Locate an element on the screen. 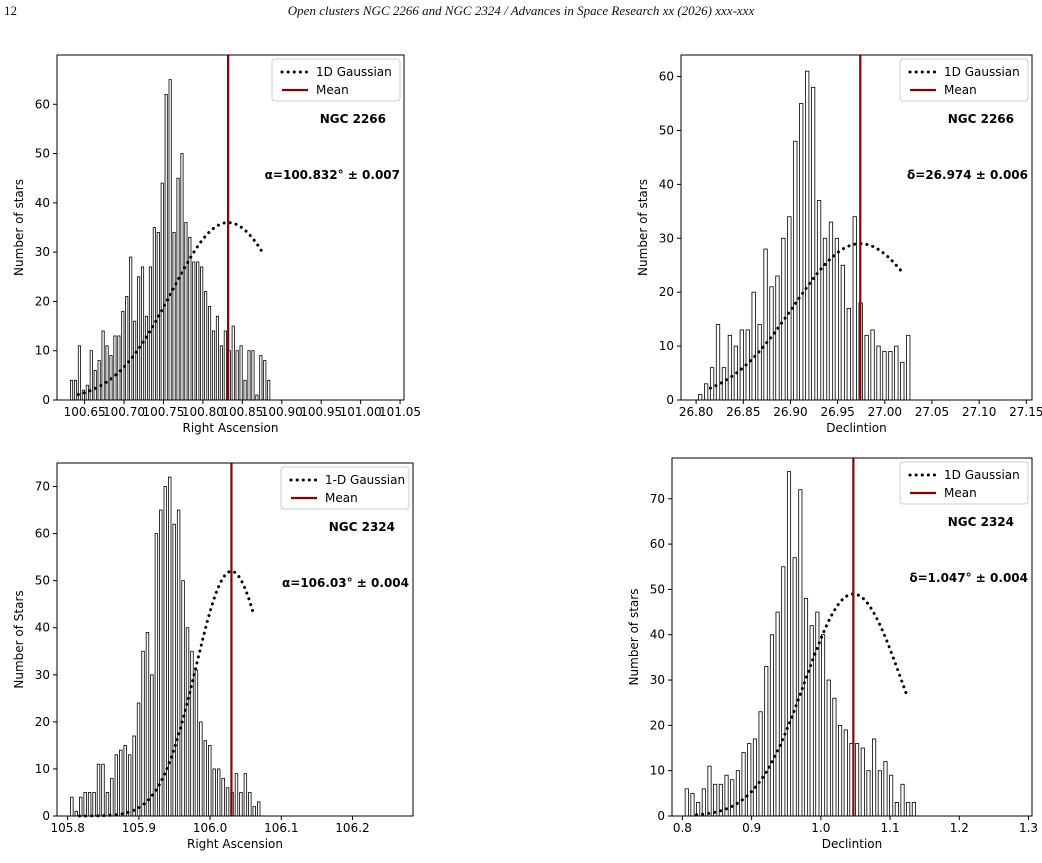 This screenshot has height=863, width=1042. x-axis-label: Declintion is located at coordinates (856, 428).